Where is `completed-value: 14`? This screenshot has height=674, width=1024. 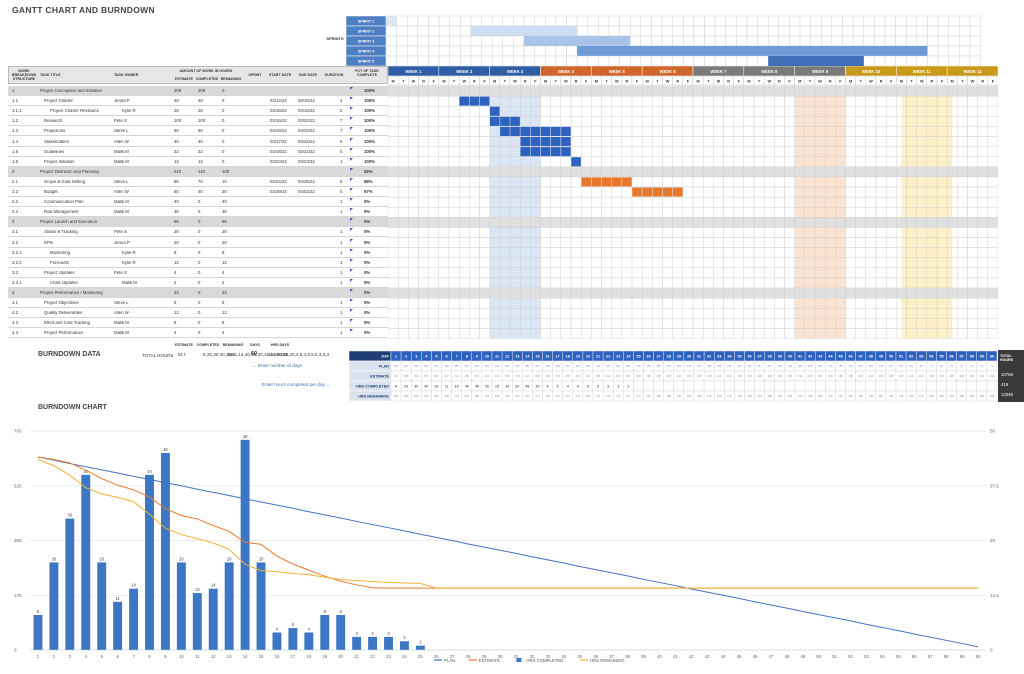 completed-value: 14 is located at coordinates (457, 386).